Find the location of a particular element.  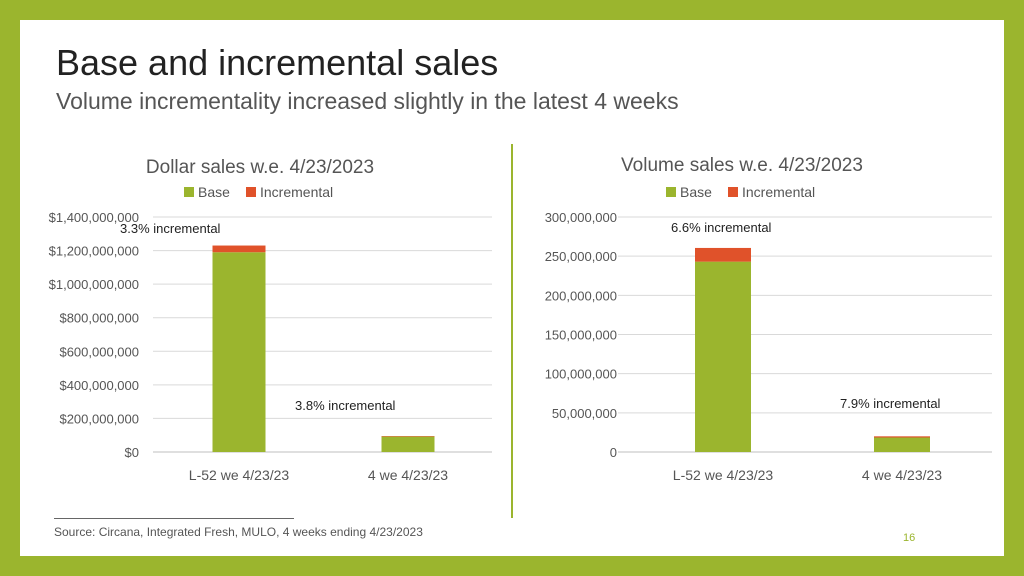

chart2-annotation: 6.6% incremental is located at coordinates (721, 227).